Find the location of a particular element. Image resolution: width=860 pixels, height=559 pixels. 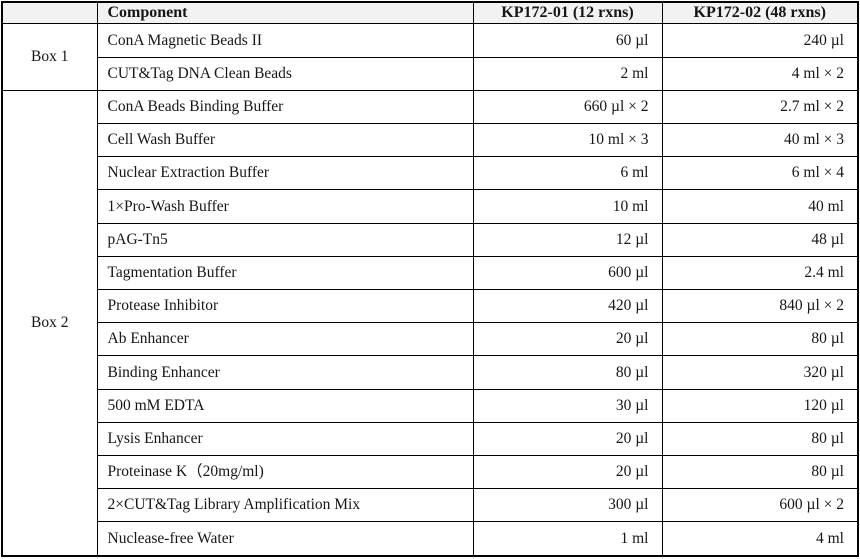

qty-kp172-02: 2.4 ml is located at coordinates (760, 273).